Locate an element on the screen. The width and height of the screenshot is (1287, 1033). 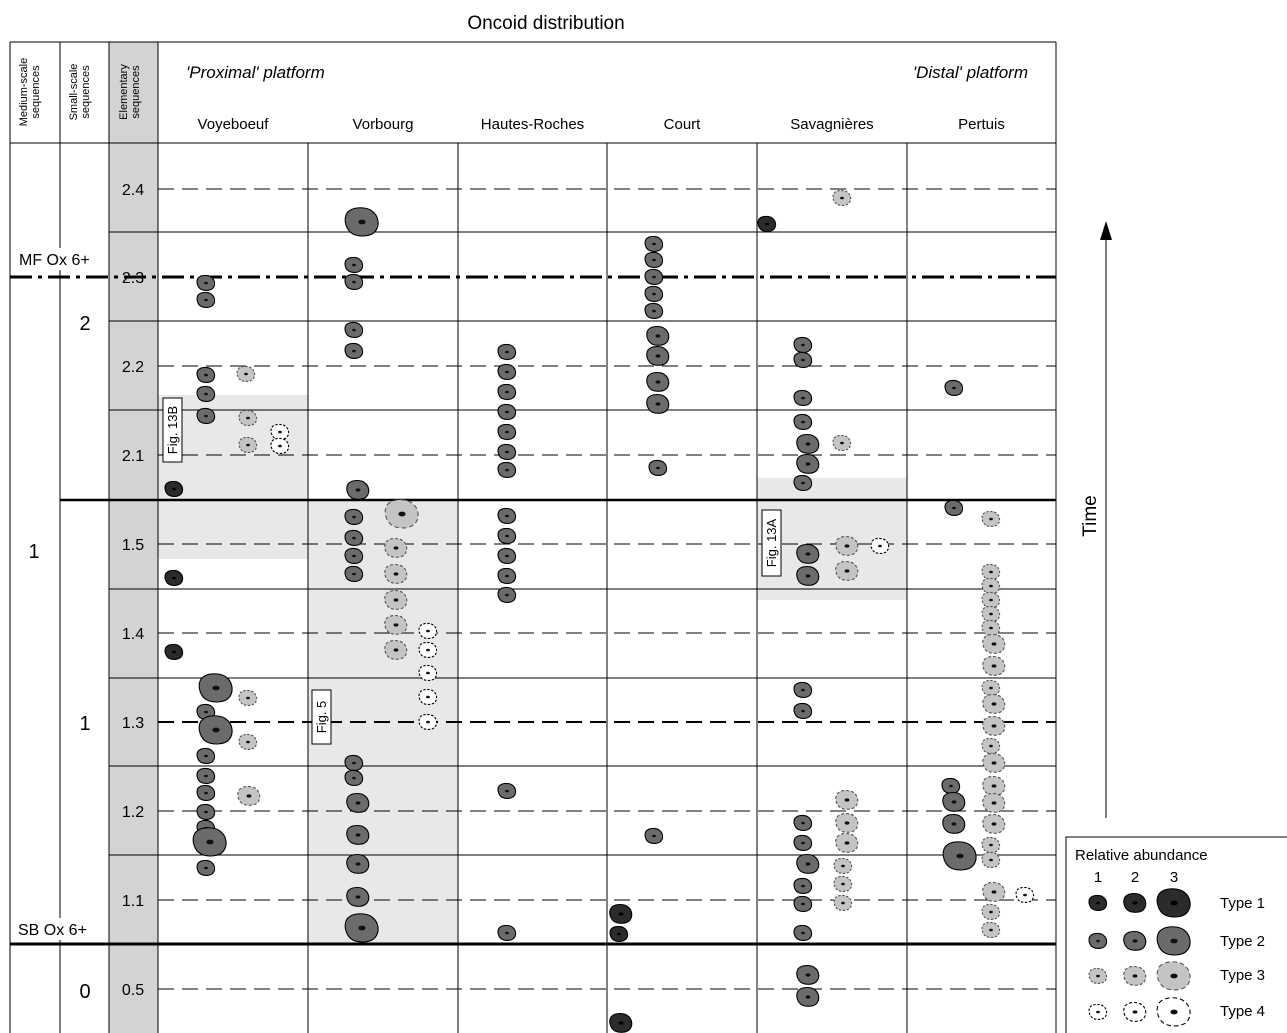
highlight-fig-13b is located at coordinates (233, 477).